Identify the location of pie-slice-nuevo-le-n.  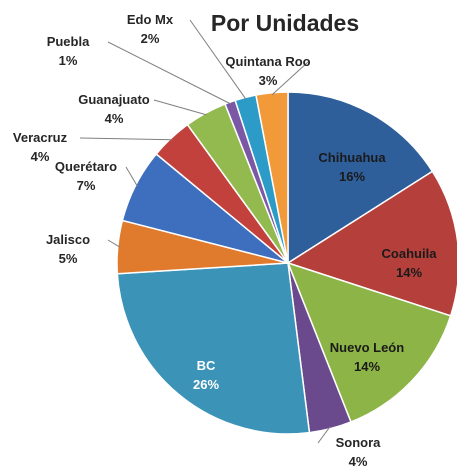
(369, 342).